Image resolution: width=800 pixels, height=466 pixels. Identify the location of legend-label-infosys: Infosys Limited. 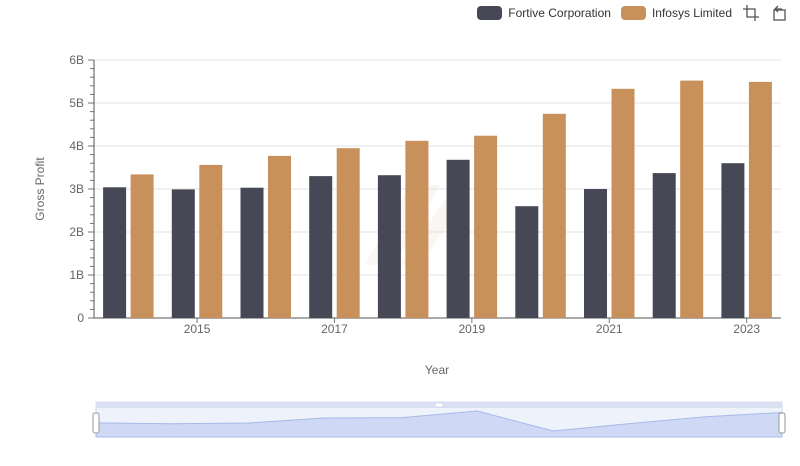
(691, 13).